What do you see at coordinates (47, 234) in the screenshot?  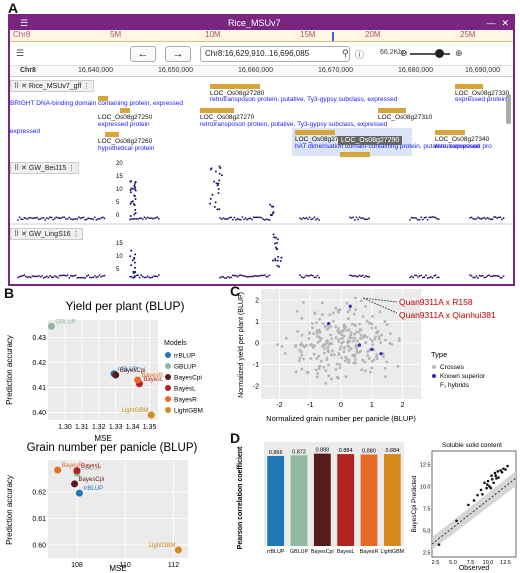 I see `track-header-lings16: ⠿ ✕ GW_LingS16 ⋮` at bounding box center [47, 234].